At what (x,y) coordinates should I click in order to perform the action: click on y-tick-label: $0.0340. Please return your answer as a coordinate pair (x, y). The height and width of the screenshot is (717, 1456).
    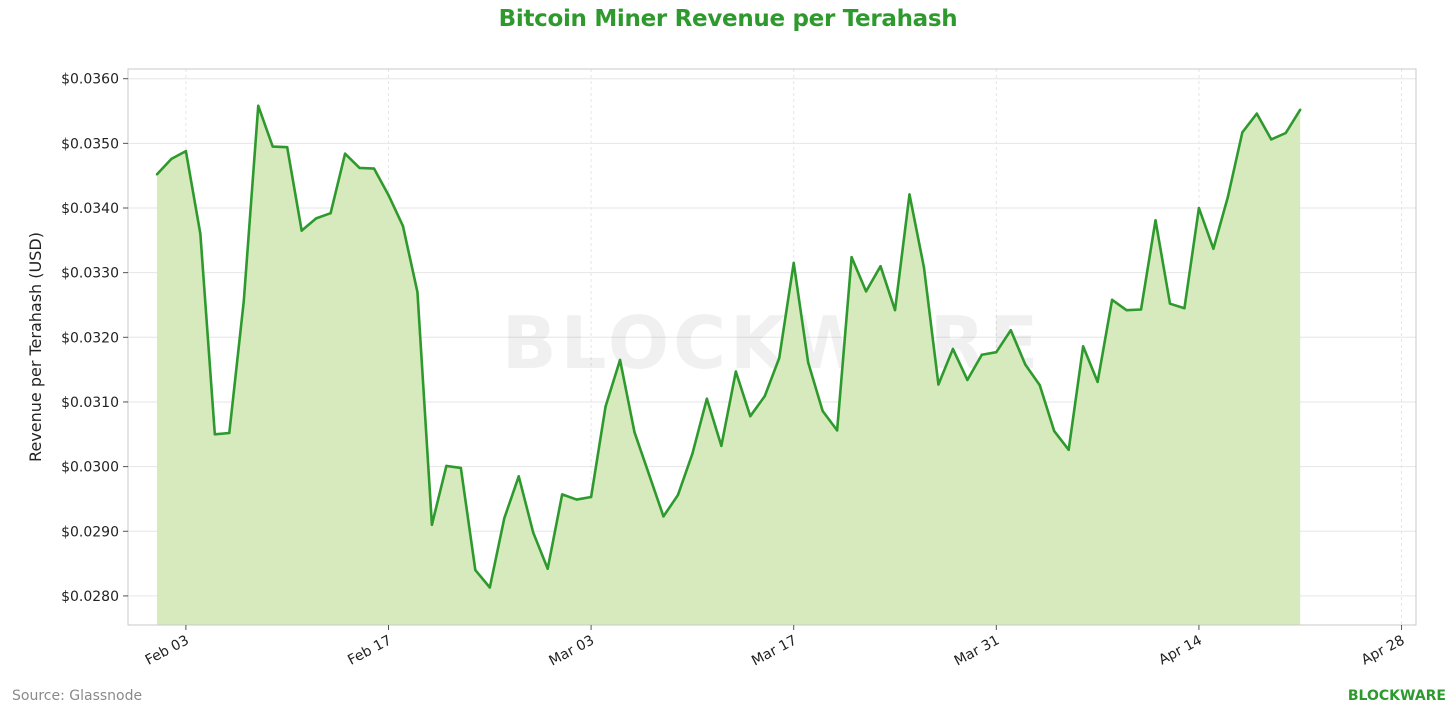
    Looking at the image, I should click on (90, 209).